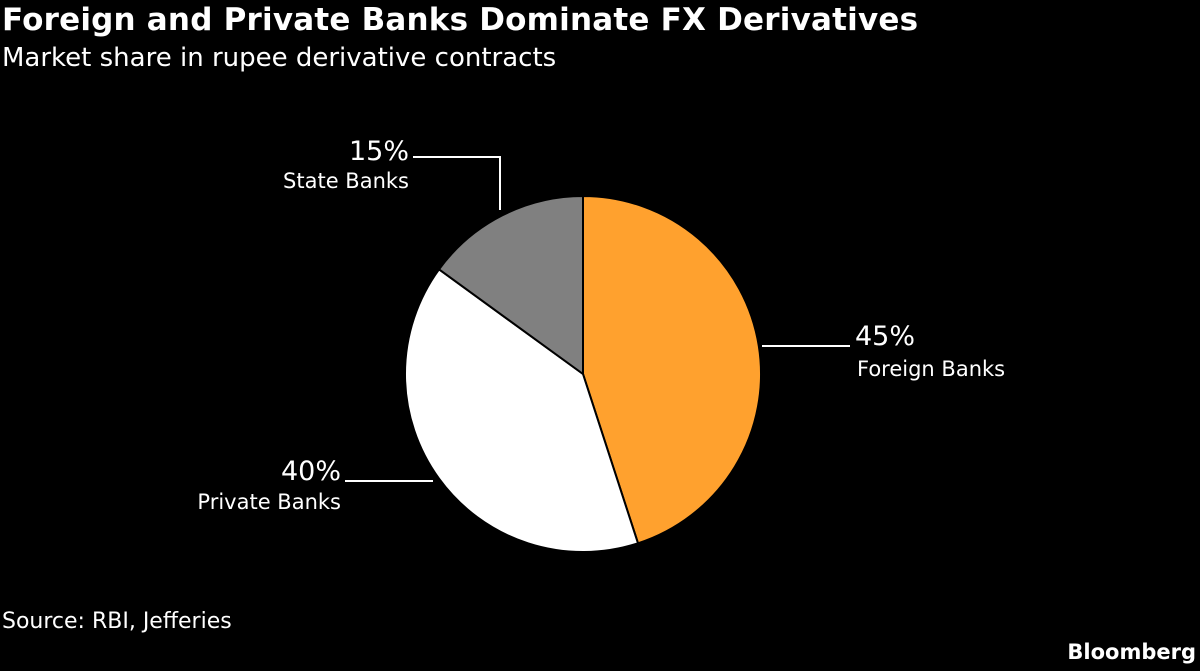  Describe the element at coordinates (379, 151) in the screenshot. I see `value-label-state: 15%` at that location.